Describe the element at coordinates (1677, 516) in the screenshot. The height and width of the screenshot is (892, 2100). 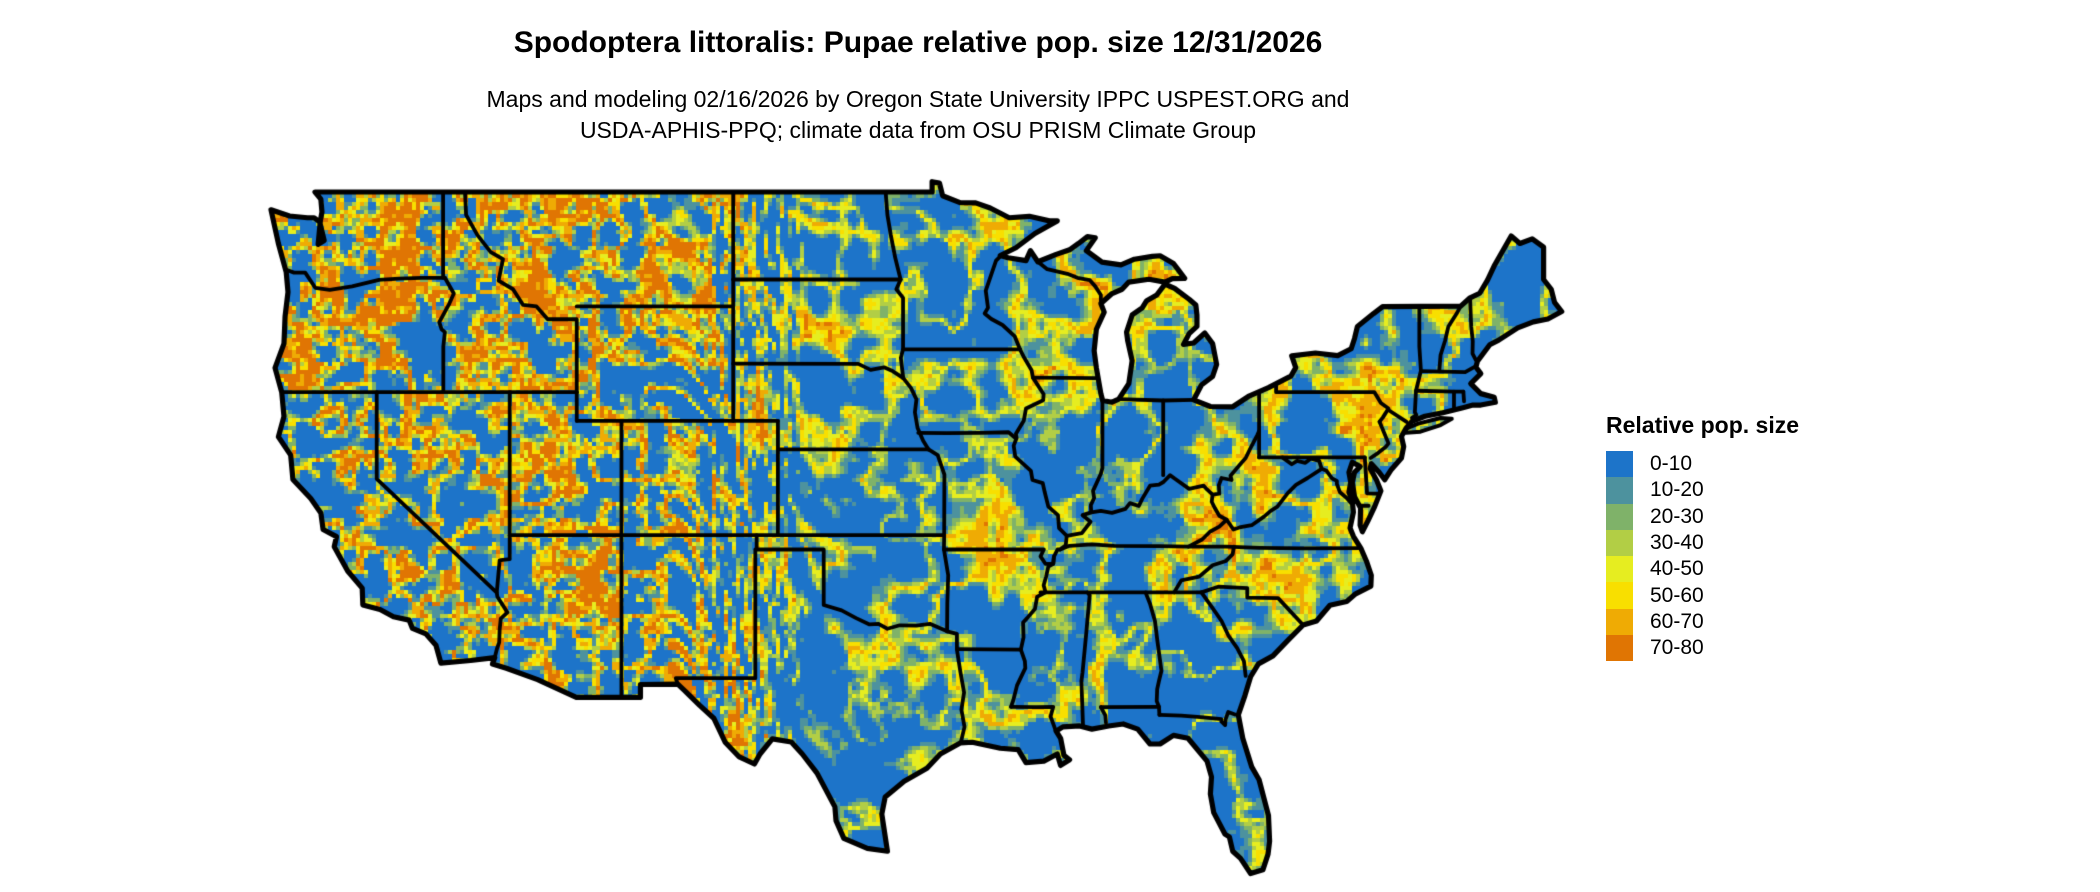
I see `legend-label: 20-30` at that location.